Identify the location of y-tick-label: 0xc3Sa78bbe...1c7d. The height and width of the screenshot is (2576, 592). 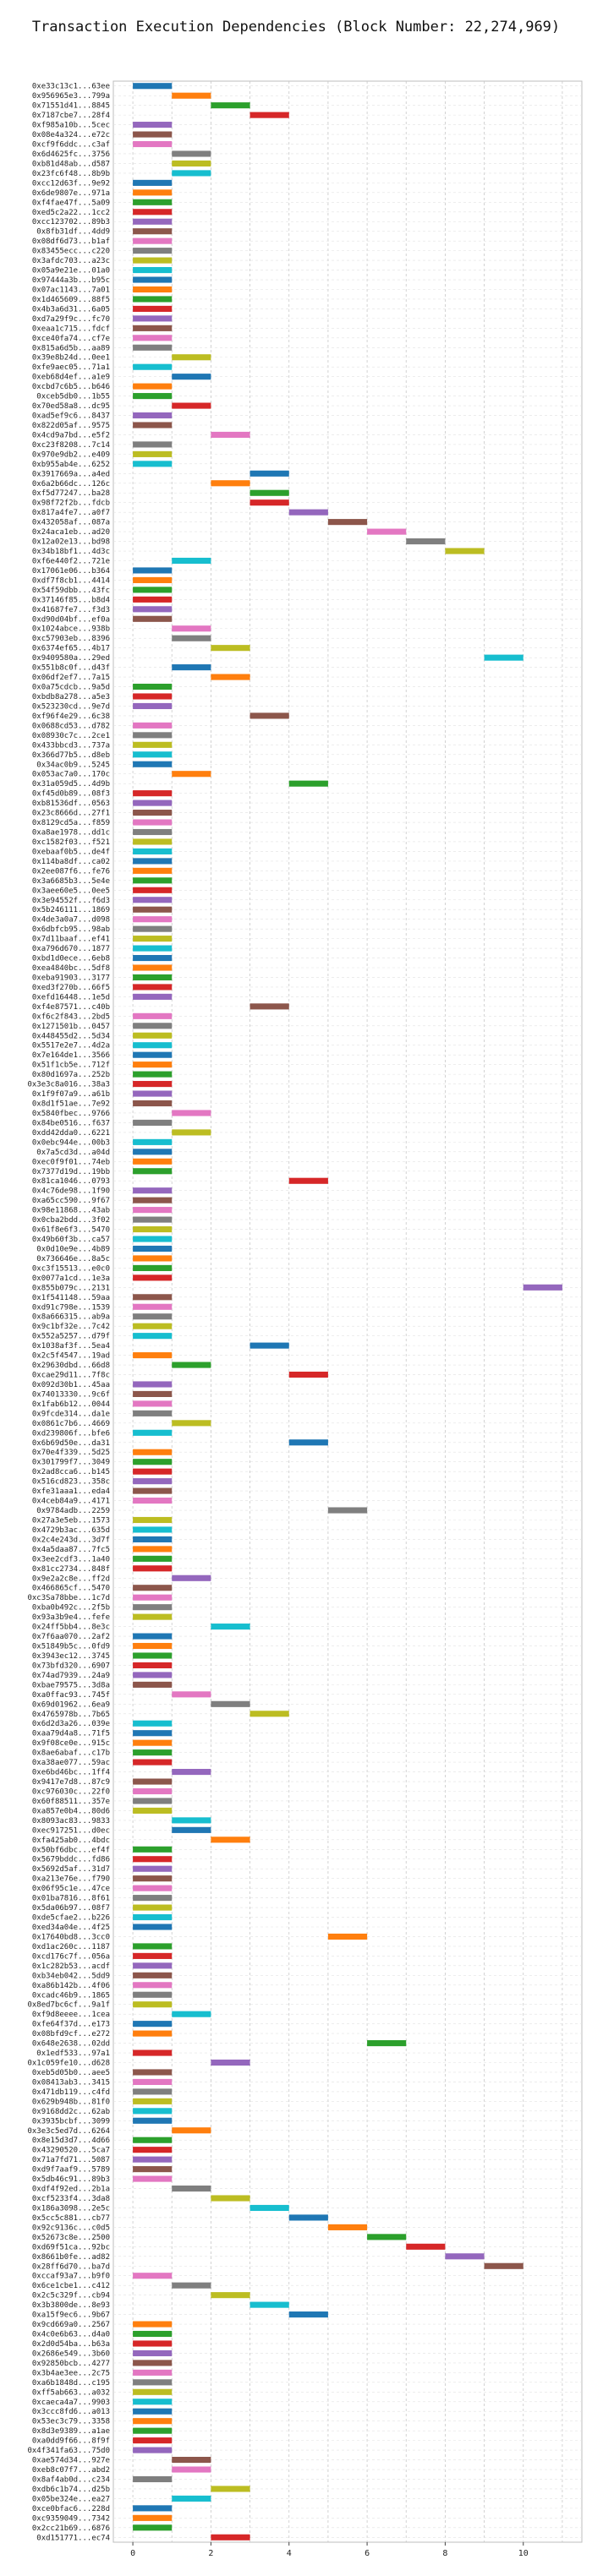
(69, 1598).